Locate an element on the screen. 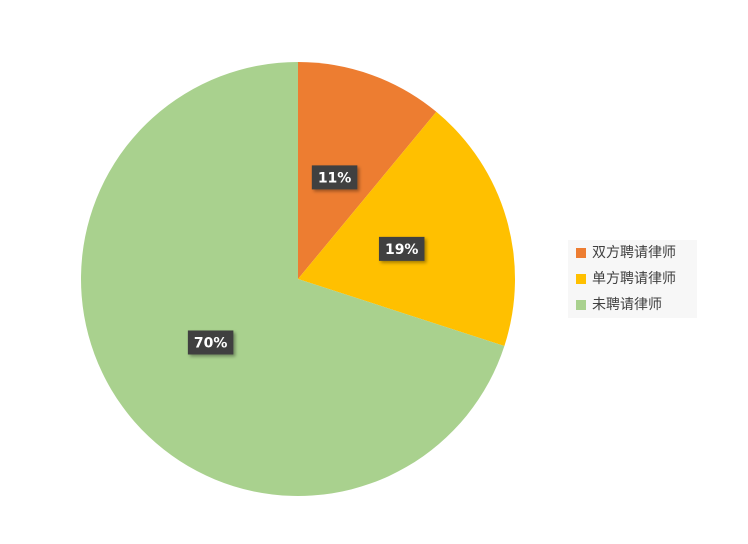 The width and height of the screenshot is (748, 544). data-label: 70% is located at coordinates (210, 342).